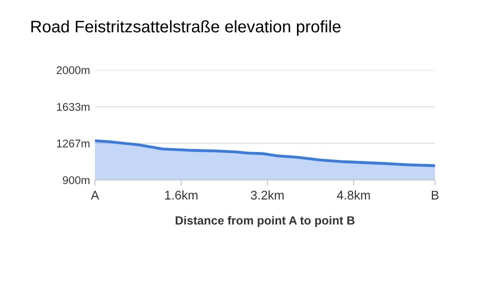 The image size is (480, 287). I want to click on x-tick-label: 3.2km, so click(267, 195).